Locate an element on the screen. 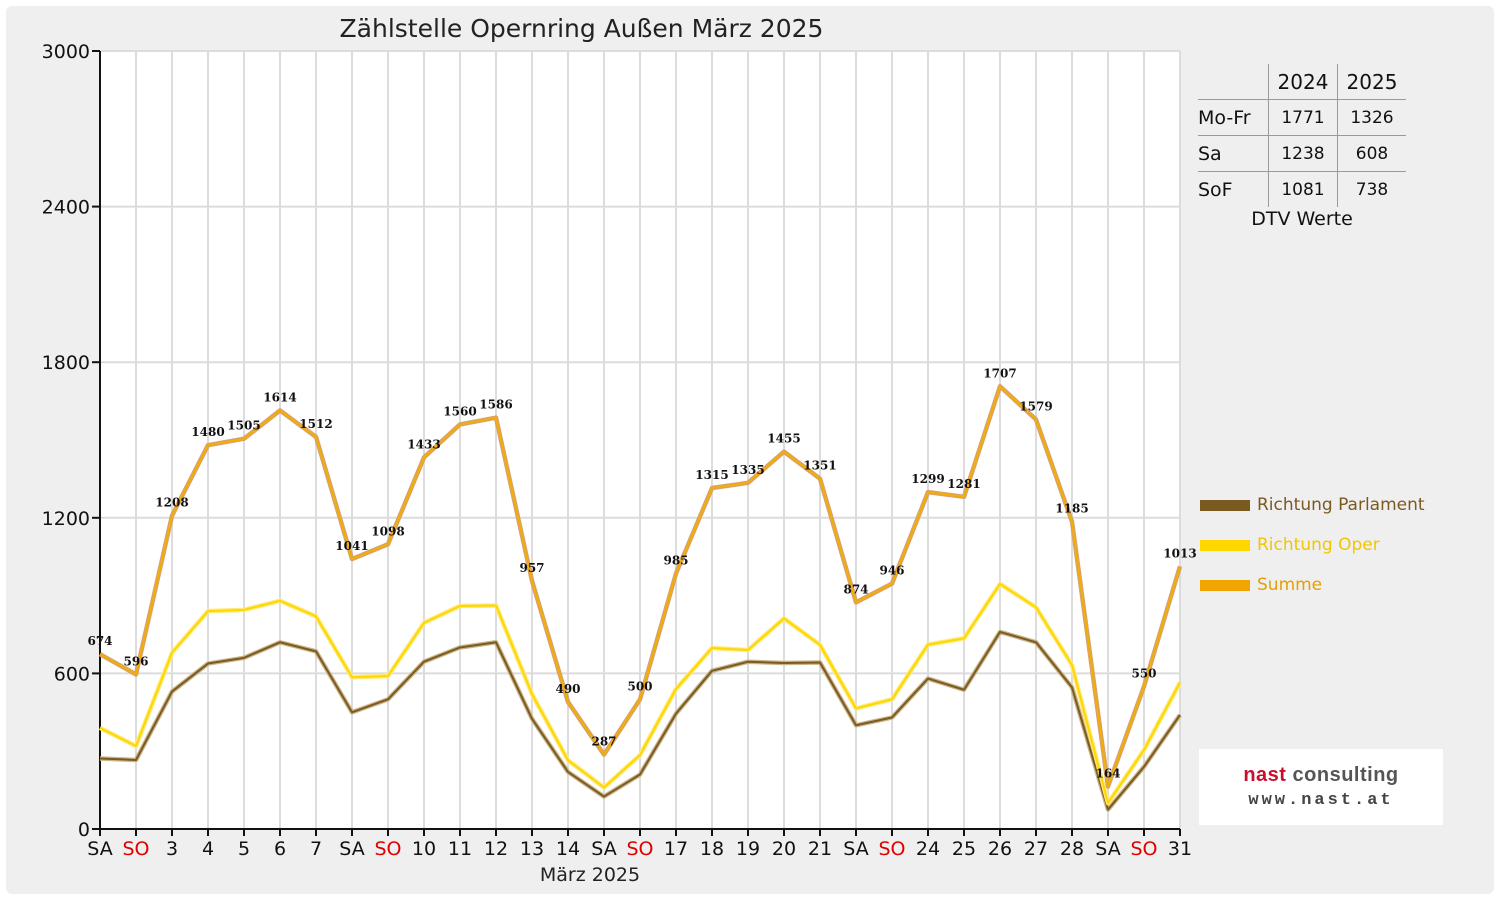 This screenshot has width=1500, height=900. data-label: 1512 is located at coordinates (315, 424).